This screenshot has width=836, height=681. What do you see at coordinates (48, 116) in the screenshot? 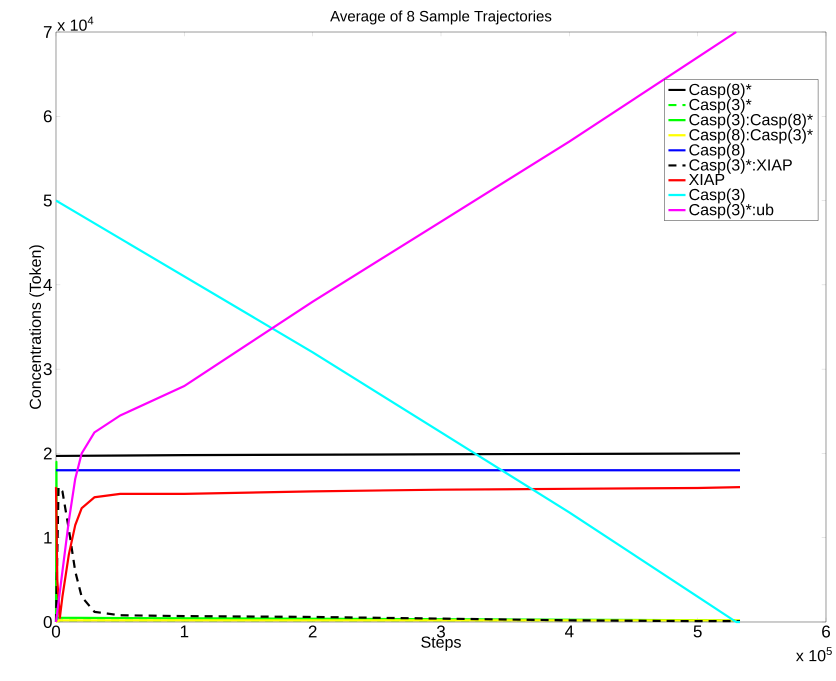
I see `y-tick-label: 6` at bounding box center [48, 116].